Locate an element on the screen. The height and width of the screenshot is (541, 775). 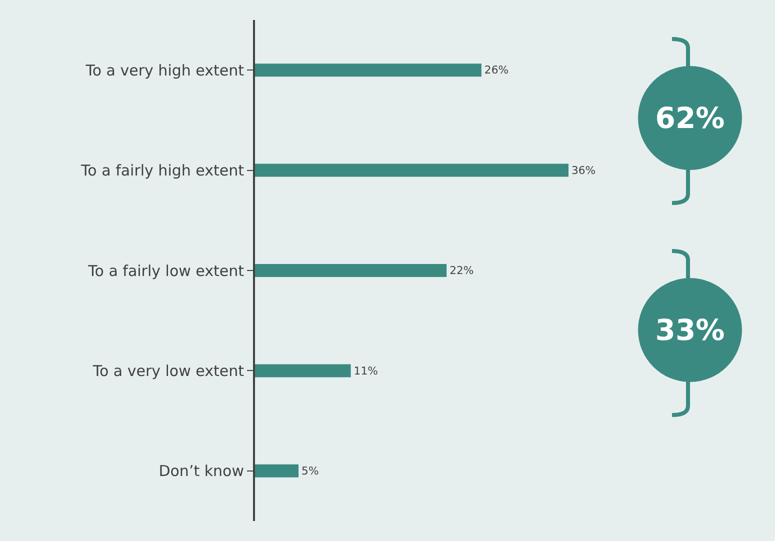
y-tick-label: To a fairly high extent is located at coordinates (162, 171).